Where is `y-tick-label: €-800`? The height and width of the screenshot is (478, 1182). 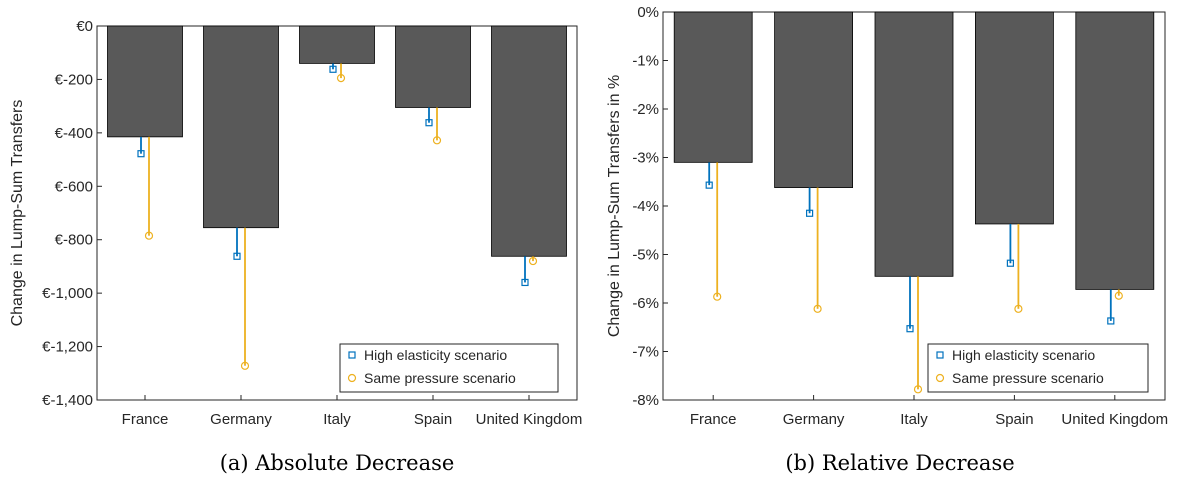 y-tick-label: €-800 is located at coordinates (74, 240).